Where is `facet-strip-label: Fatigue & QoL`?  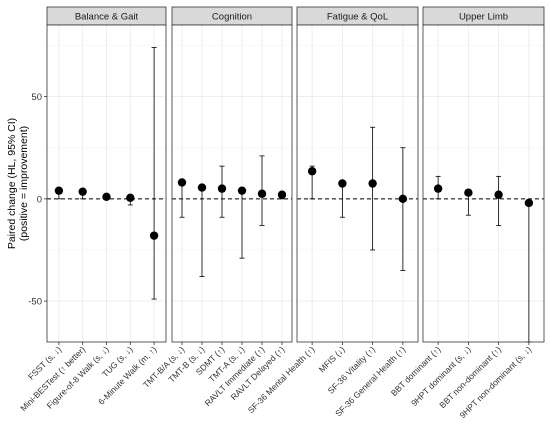
facet-strip-label: Fatigue & QoL is located at coordinates (357, 17).